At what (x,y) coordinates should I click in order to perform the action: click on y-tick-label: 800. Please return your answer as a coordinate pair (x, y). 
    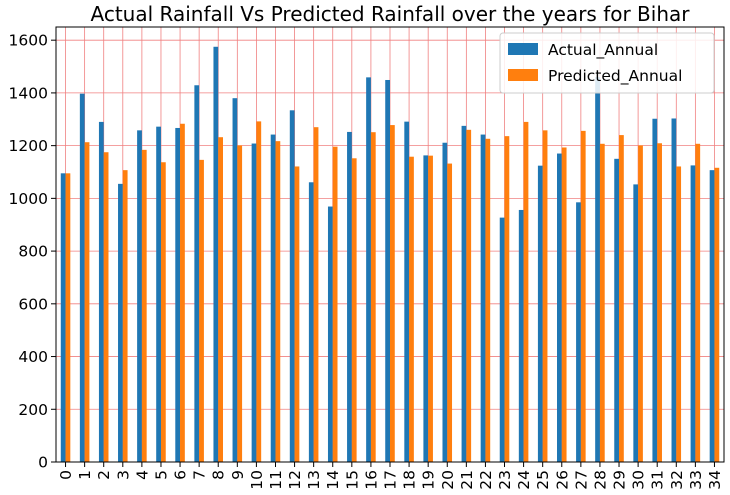
    Looking at the image, I should click on (33, 252).